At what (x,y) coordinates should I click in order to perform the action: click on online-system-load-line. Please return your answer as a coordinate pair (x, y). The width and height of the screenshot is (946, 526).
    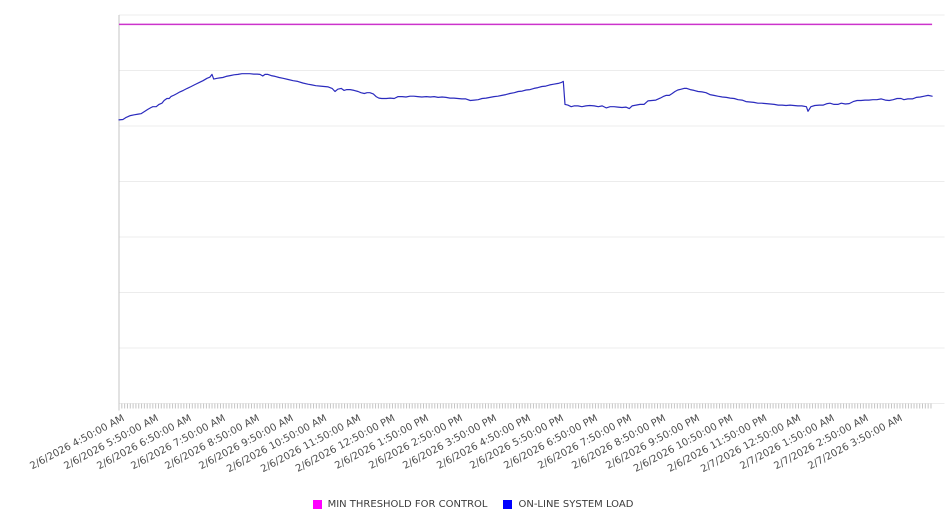
    Looking at the image, I should click on (525, 97).